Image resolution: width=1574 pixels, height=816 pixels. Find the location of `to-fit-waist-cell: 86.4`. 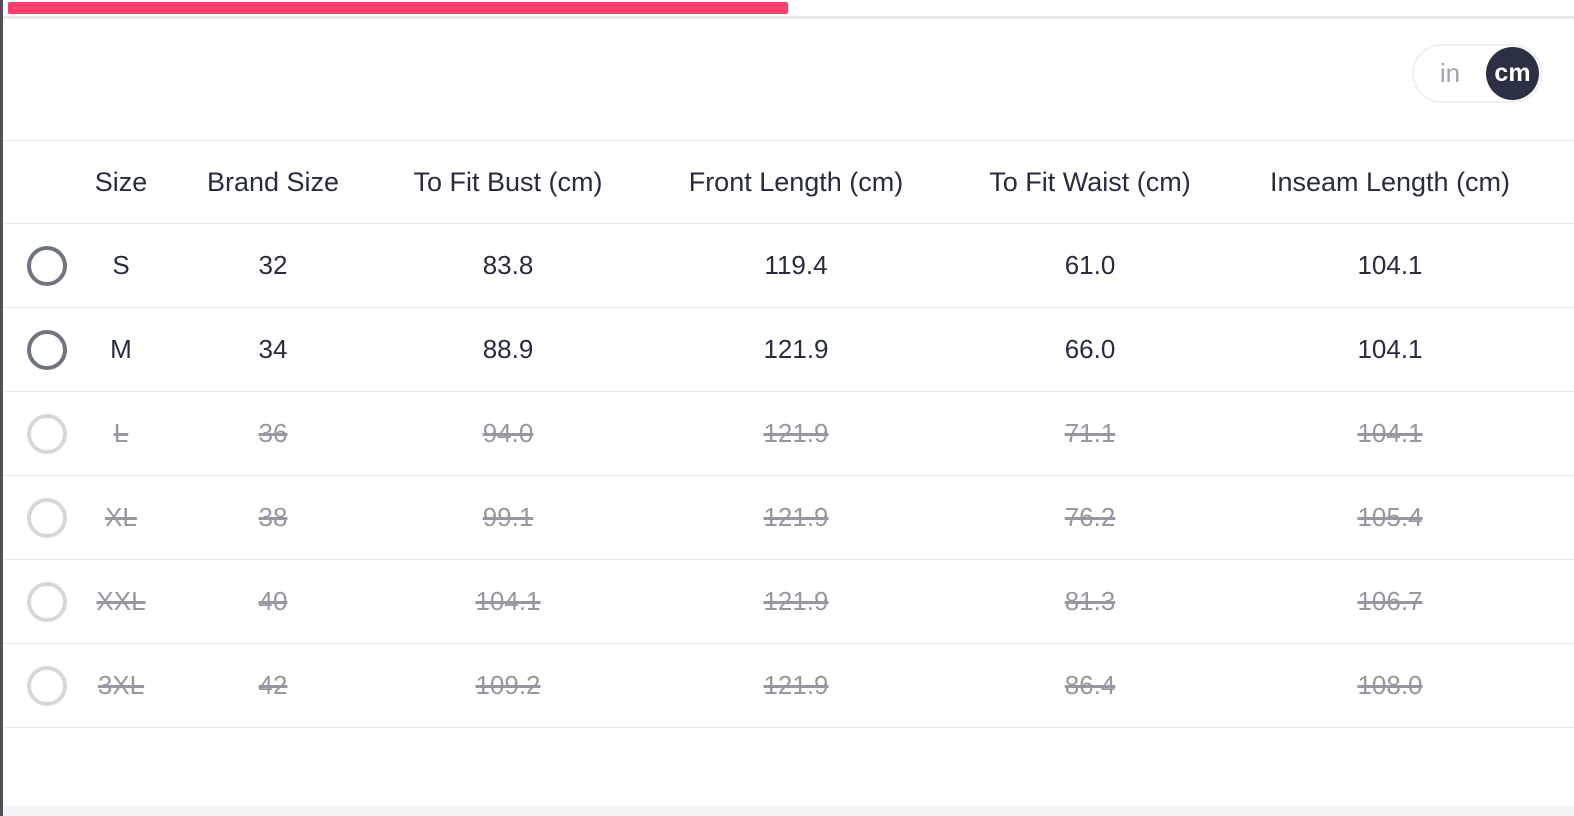

to-fit-waist-cell: 86.4 is located at coordinates (1090, 685).